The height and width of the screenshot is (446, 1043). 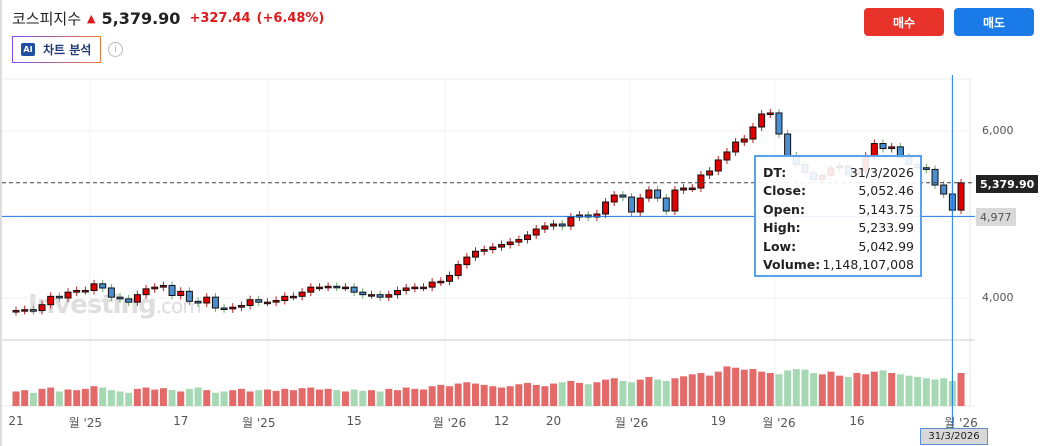 What do you see at coordinates (881, 172) in the screenshot?
I see `tooltip-value: 31/3/2026` at bounding box center [881, 172].